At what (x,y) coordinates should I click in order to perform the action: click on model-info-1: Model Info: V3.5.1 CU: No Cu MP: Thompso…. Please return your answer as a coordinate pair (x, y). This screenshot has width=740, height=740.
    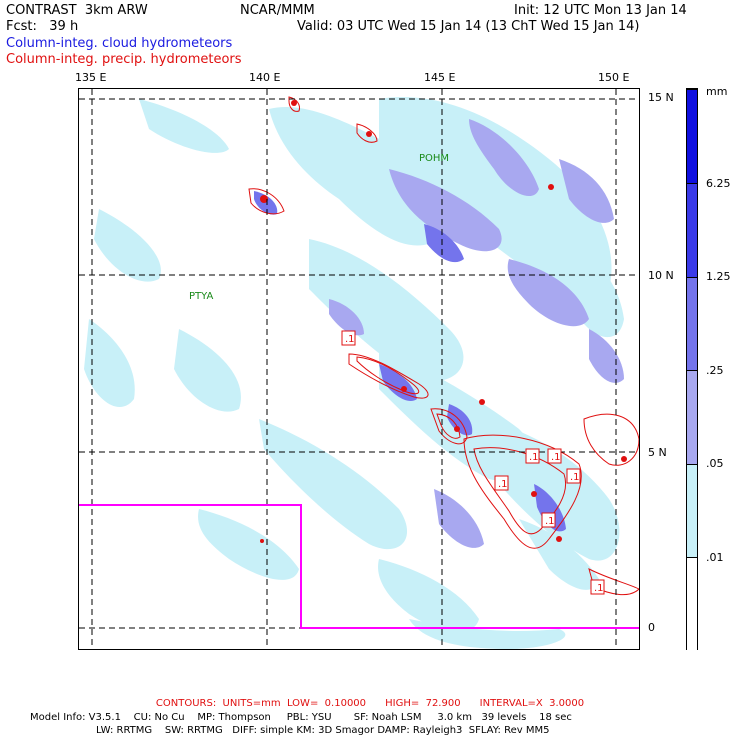
    Looking at the image, I should click on (301, 717).